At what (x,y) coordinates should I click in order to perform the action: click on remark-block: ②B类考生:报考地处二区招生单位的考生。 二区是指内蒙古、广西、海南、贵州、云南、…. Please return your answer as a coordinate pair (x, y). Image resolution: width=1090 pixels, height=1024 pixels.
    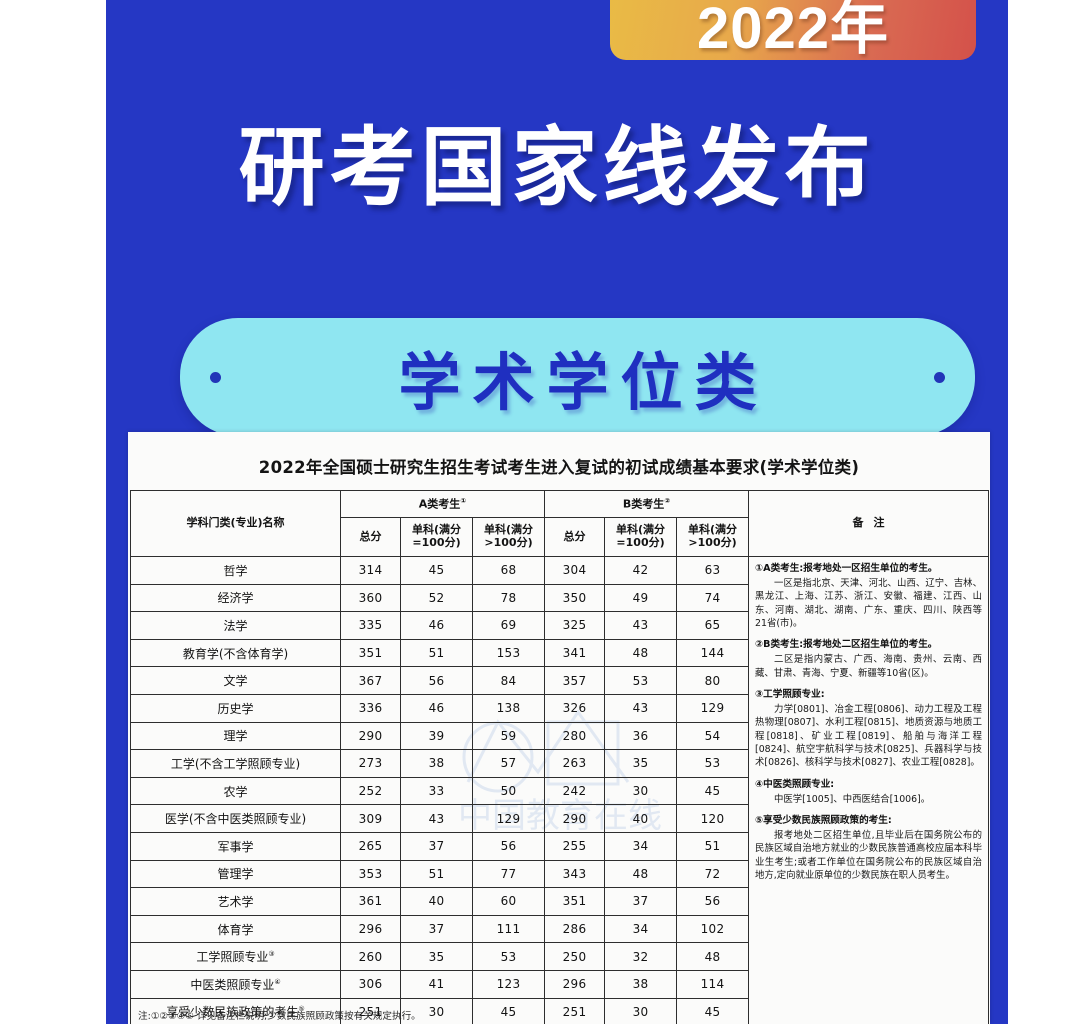
    Looking at the image, I should click on (868, 659).